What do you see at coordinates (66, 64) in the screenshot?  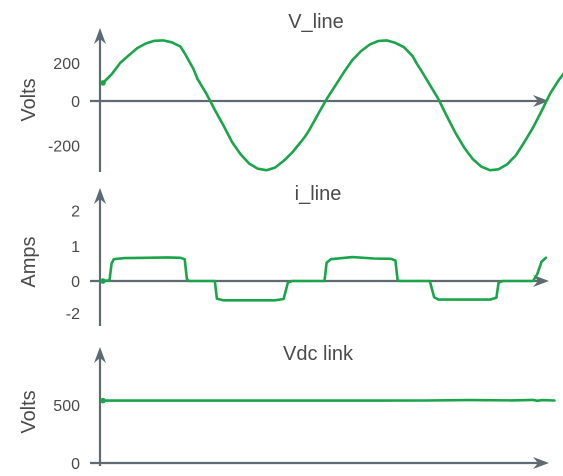 I see `y-tick-label: 200` at bounding box center [66, 64].